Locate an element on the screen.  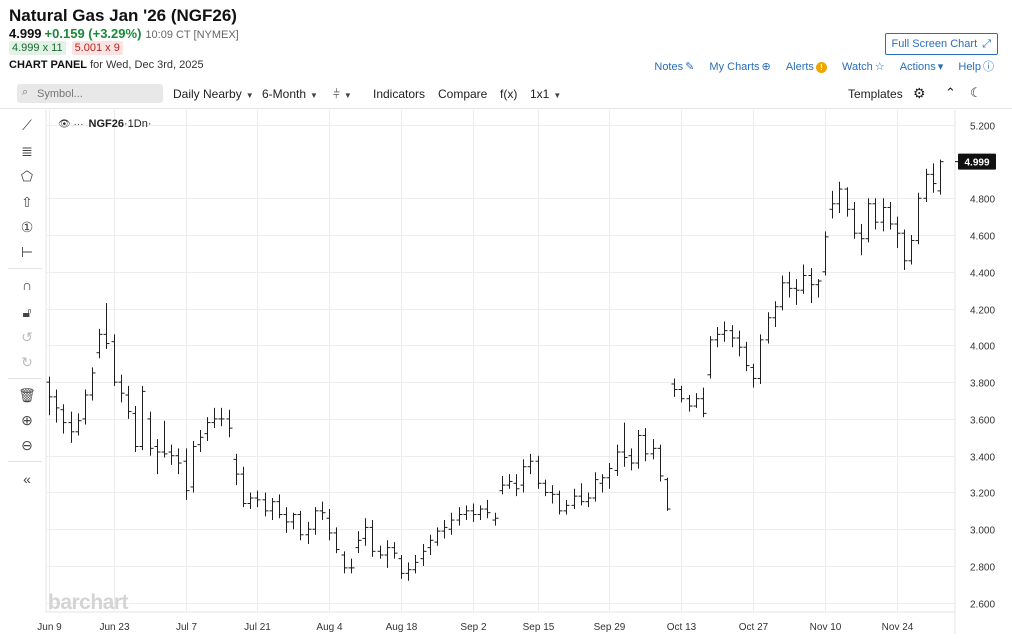
collapse-left-icon: « is located at coordinates (27, 479).